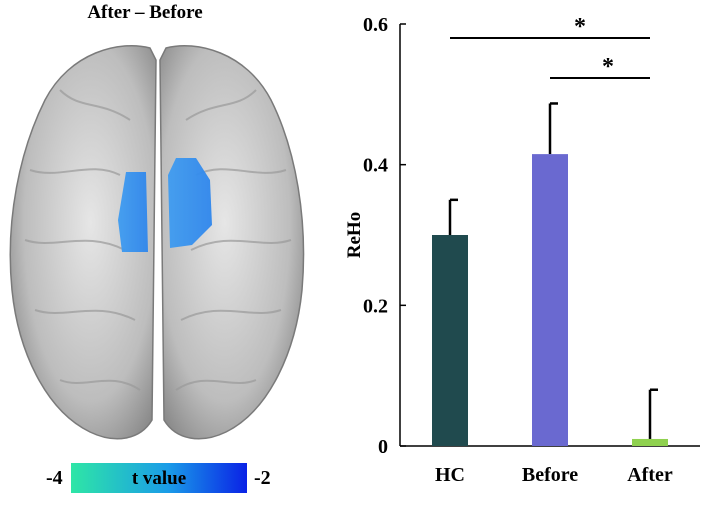  I want to click on bar-after, so click(650, 442).